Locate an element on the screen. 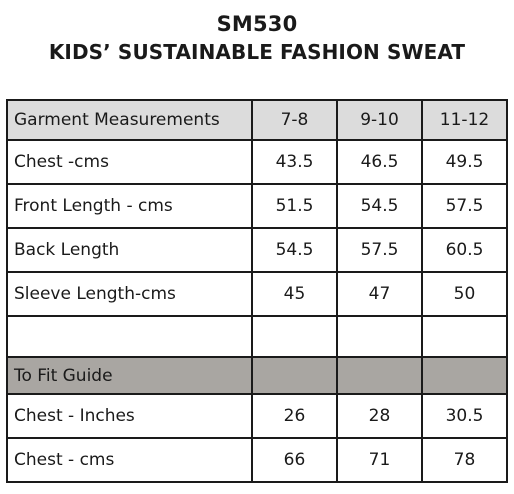  product-name: KIDS’ SUSTAINABLE FASHION SWEAT is located at coordinates (257, 52).